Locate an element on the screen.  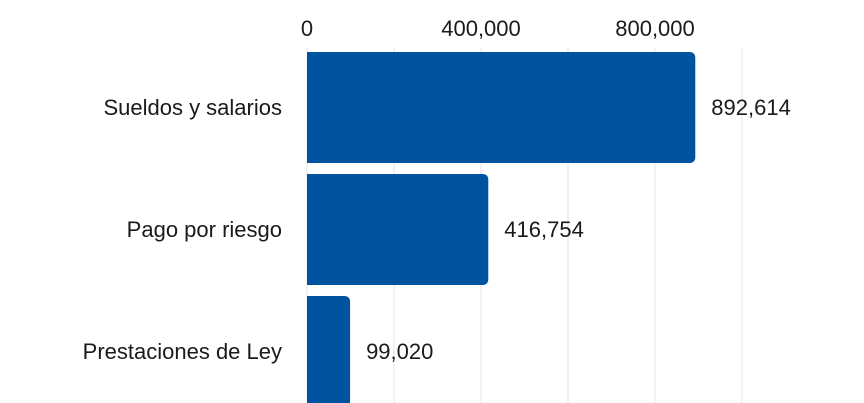
data-label: 892,614 is located at coordinates (751, 107).